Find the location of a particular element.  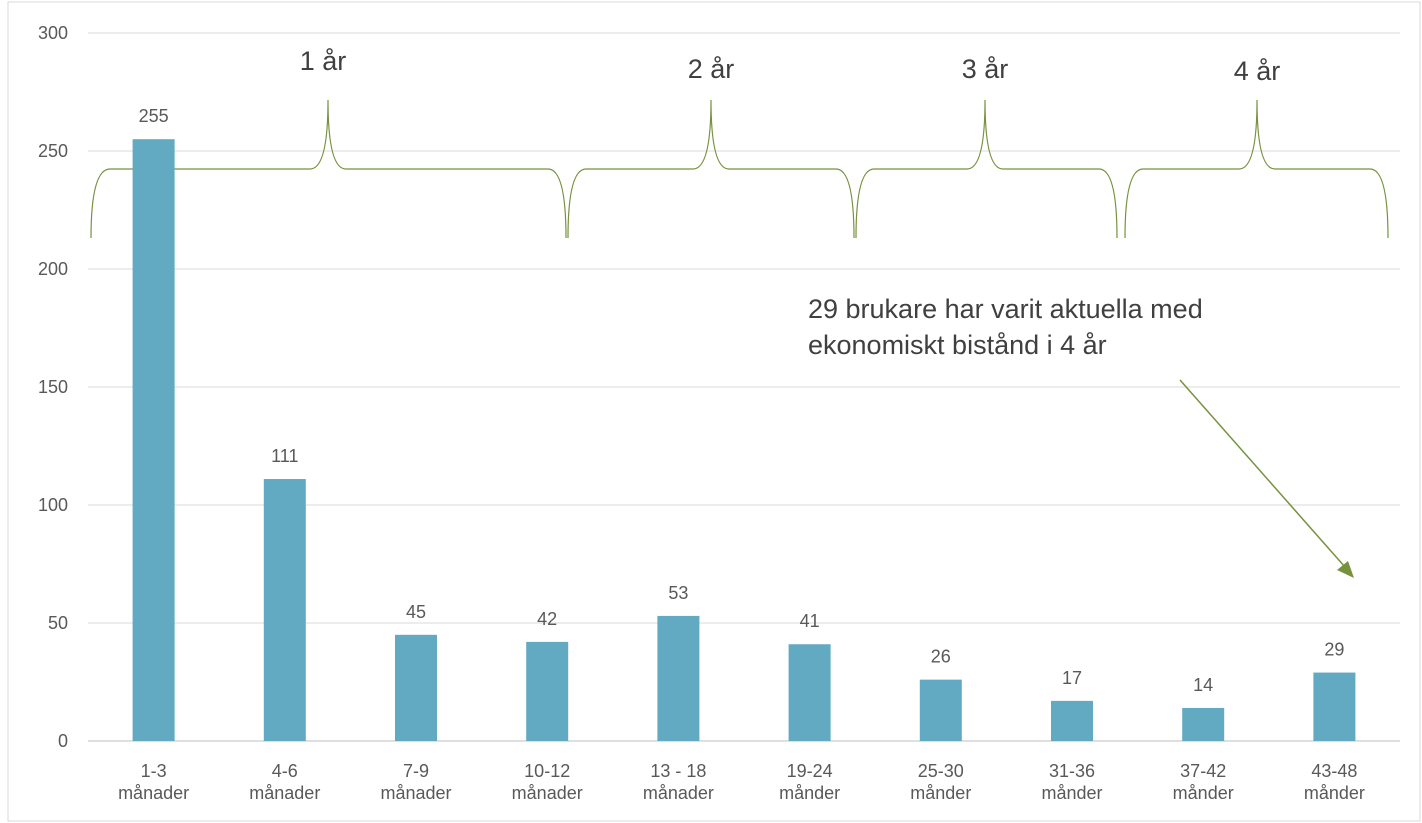

brace-label: 1 år is located at coordinates (323, 61).